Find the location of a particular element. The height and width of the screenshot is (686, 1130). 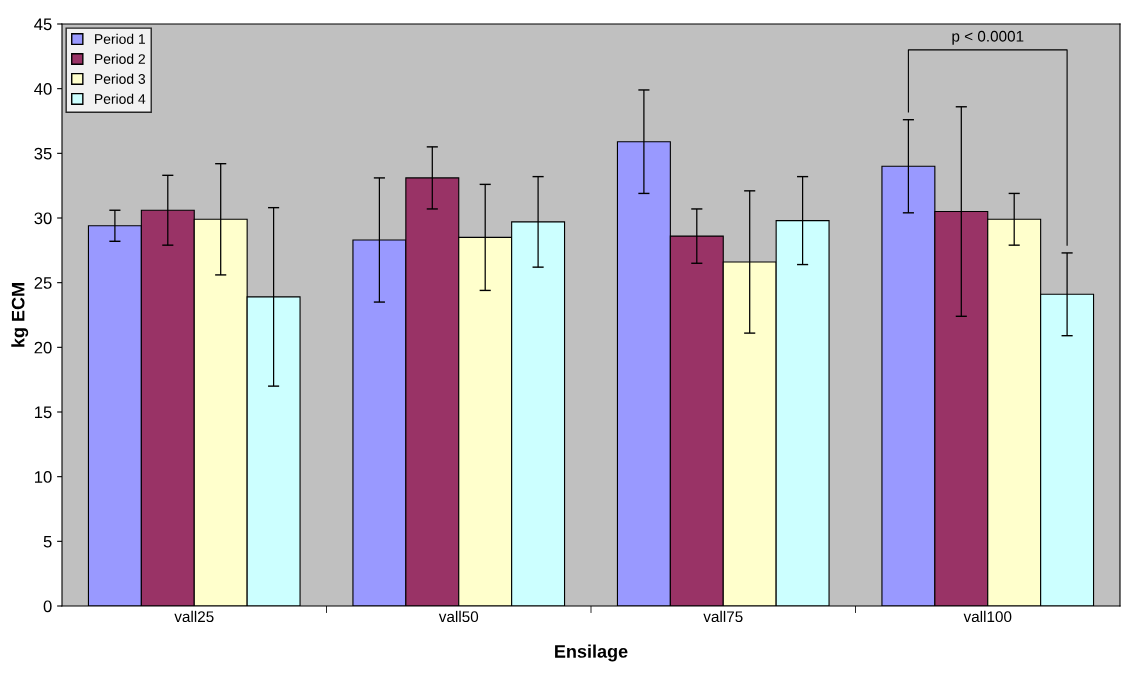

y-tick-label: 10 is located at coordinates (43, 477).